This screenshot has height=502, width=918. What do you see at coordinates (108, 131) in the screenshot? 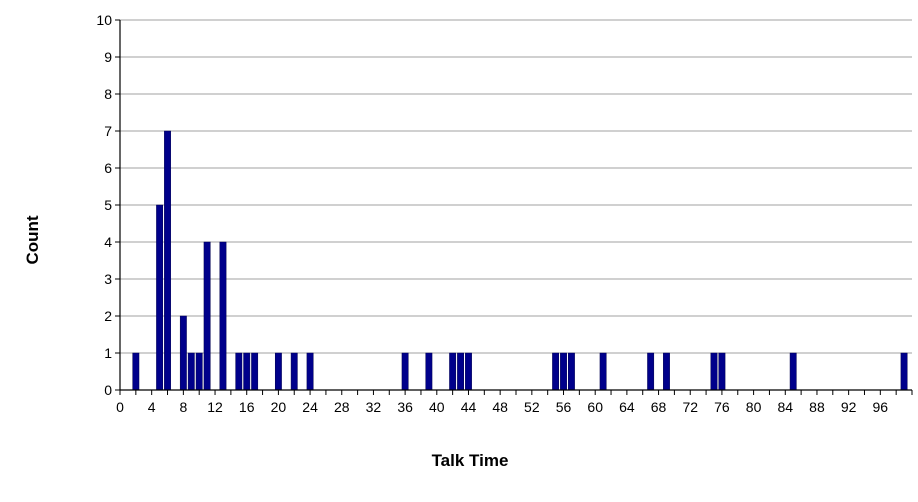
I see `y-tick-label: 7` at bounding box center [108, 131].